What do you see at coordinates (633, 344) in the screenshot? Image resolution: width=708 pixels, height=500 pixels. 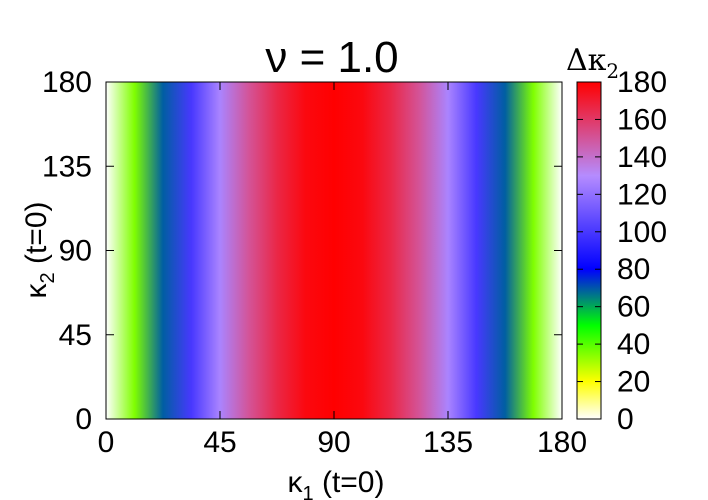 I see `colorbar-tick-label: 40` at bounding box center [633, 344].